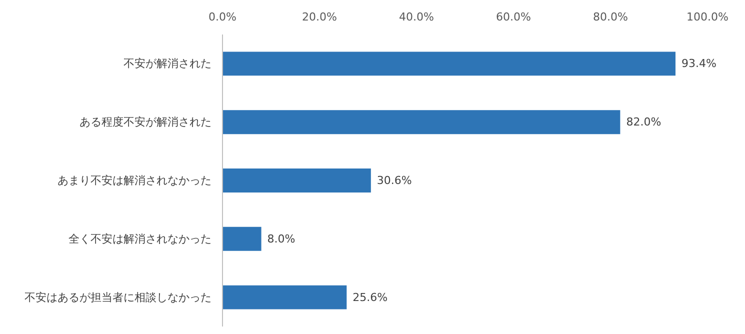 The width and height of the screenshot is (745, 334). I want to click on x-tick-label: 100.0%, so click(707, 17).